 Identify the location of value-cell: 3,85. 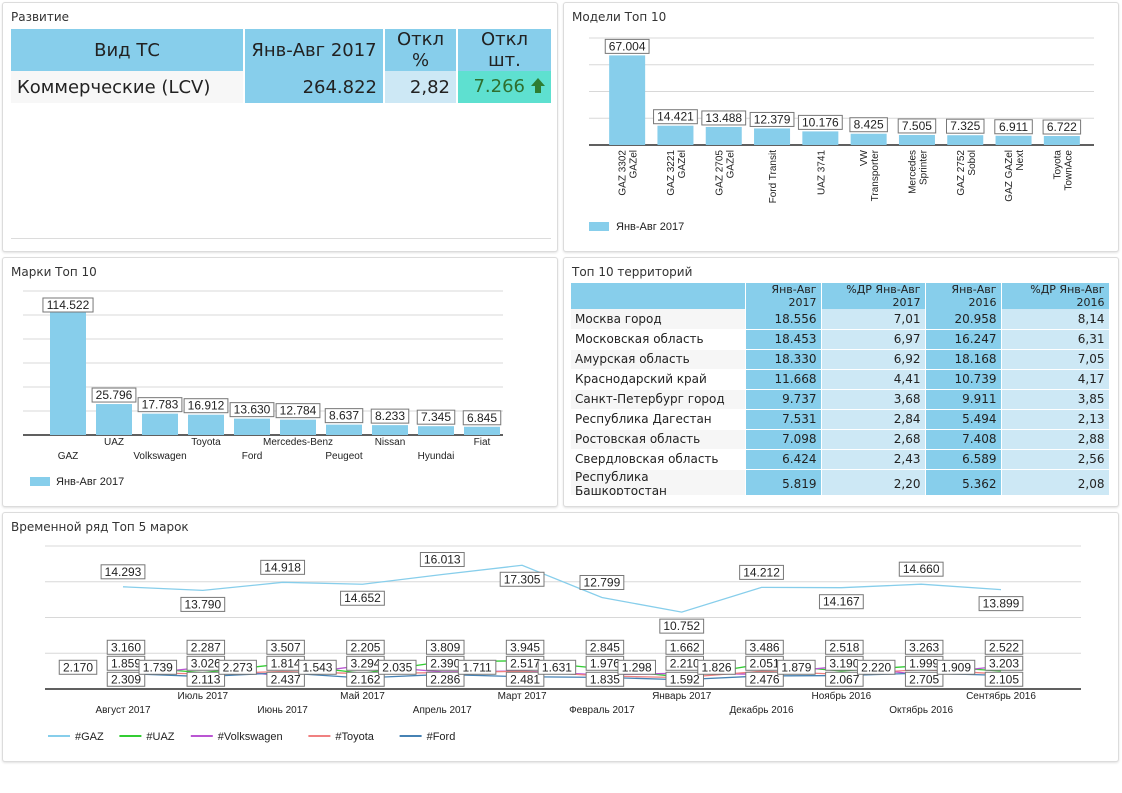
(1055, 399).